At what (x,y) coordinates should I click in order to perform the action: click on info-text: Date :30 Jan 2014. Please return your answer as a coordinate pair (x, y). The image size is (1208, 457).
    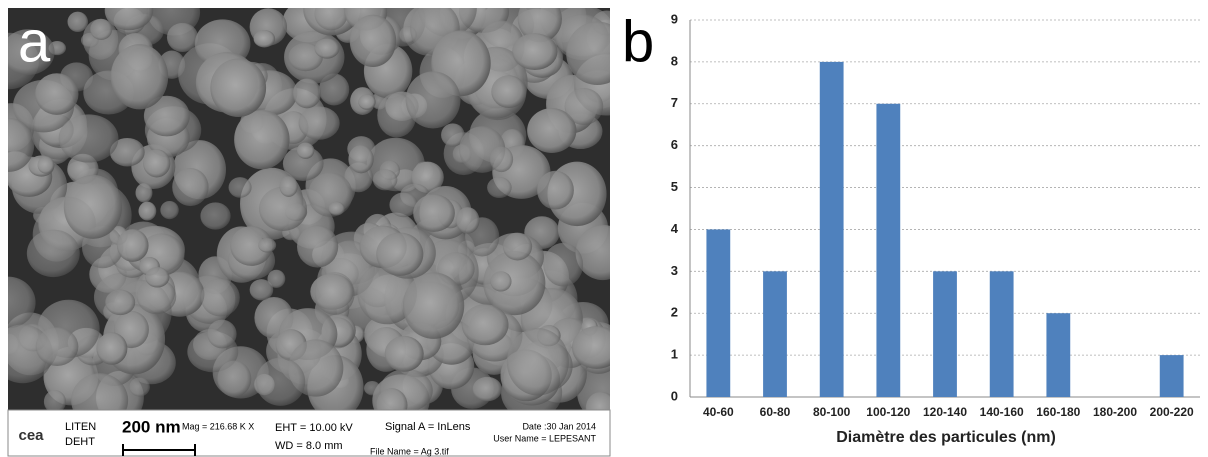
    Looking at the image, I should click on (559, 426).